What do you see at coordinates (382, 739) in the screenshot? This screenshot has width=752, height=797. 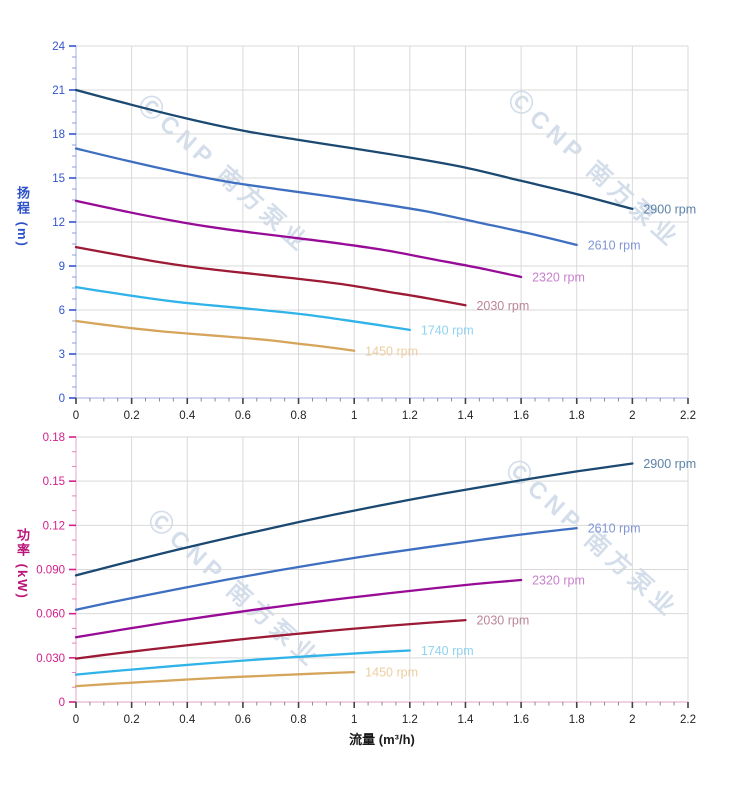 I see `flow-x-axis-title: 流量 (m³/h)` at bounding box center [382, 739].